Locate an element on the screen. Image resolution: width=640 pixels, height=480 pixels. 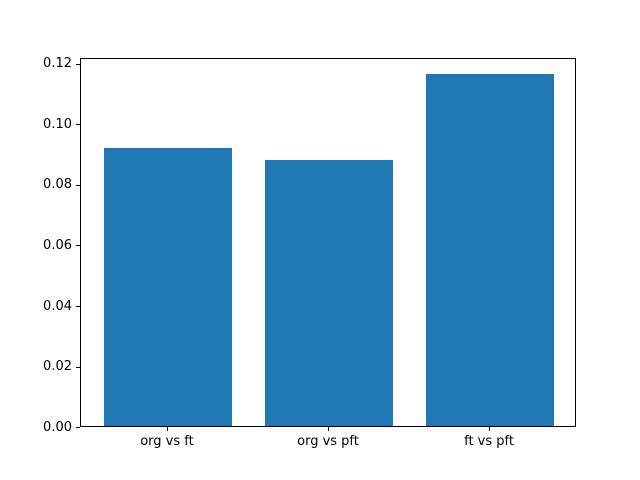
x-tick-label: org vs pft is located at coordinates (328, 442).